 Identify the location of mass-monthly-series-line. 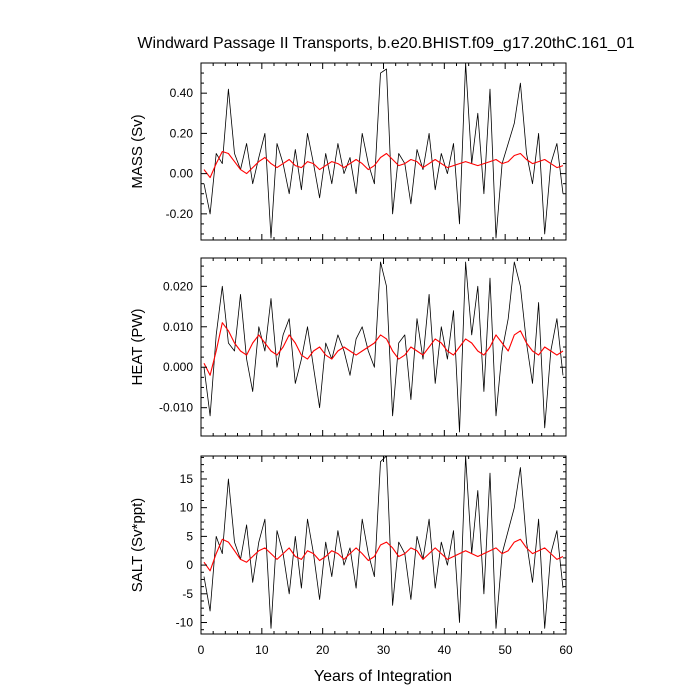
(383, 151).